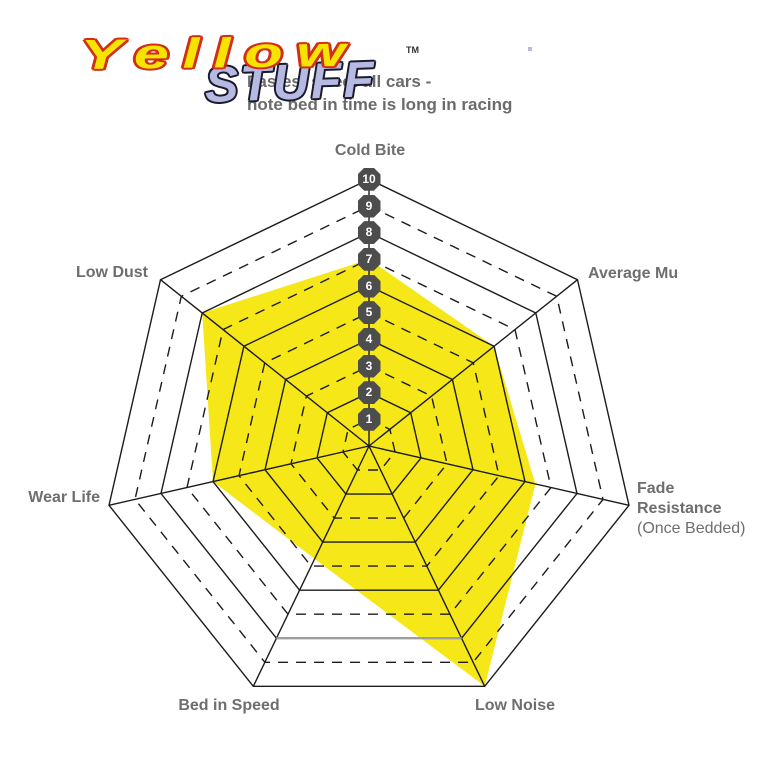 The height and width of the screenshot is (768, 768). What do you see at coordinates (219, 52) in the screenshot?
I see `logo-yellow-text: Yellow` at bounding box center [219, 52].